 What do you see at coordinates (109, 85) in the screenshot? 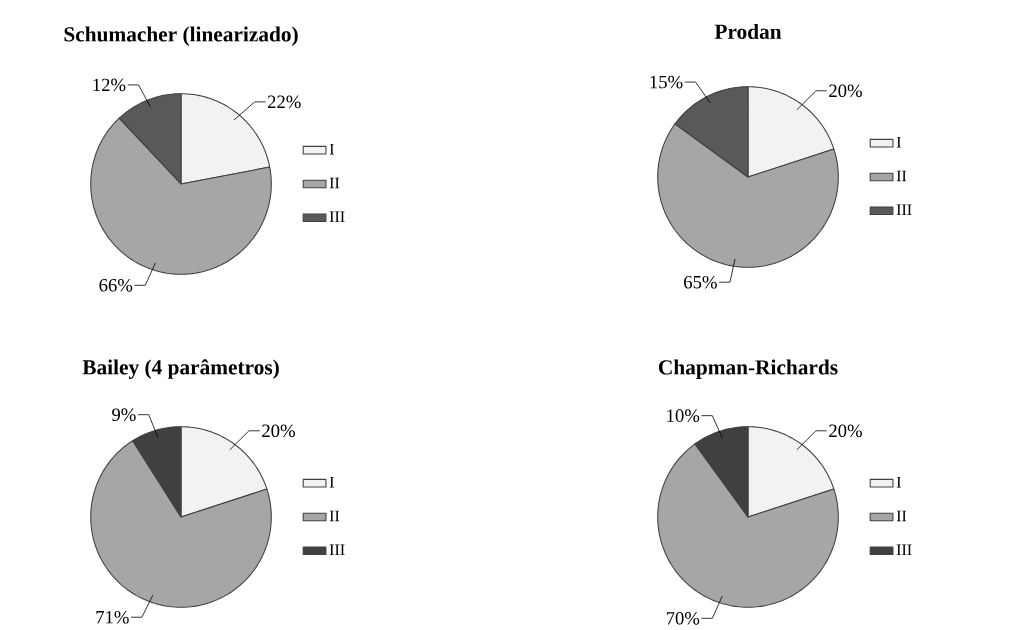
I see `data-label: 12%` at bounding box center [109, 85].